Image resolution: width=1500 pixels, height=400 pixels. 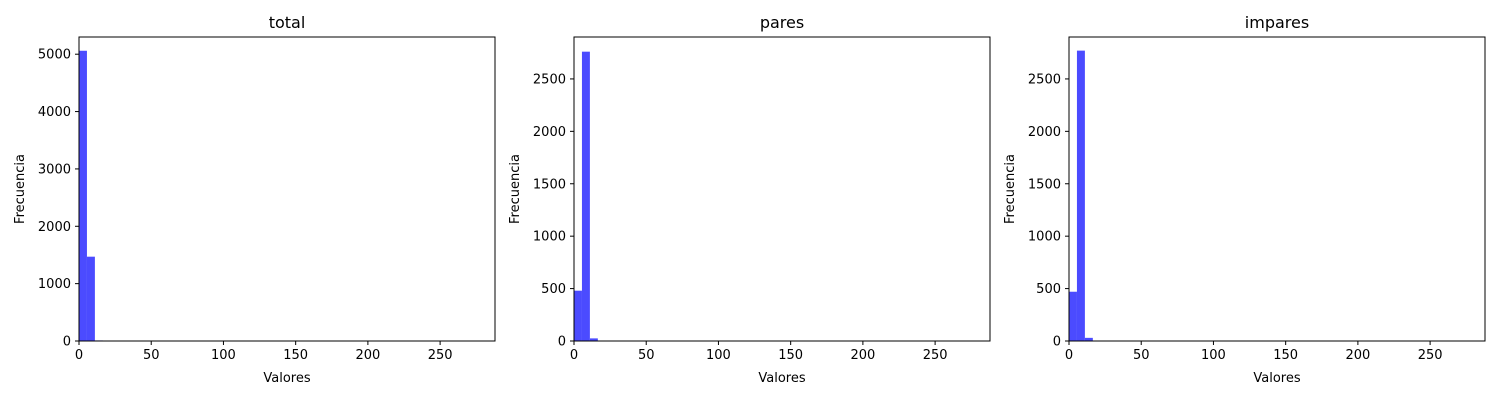 What do you see at coordinates (54, 112) in the screenshot?
I see `y-tick-label: 4000` at bounding box center [54, 112].